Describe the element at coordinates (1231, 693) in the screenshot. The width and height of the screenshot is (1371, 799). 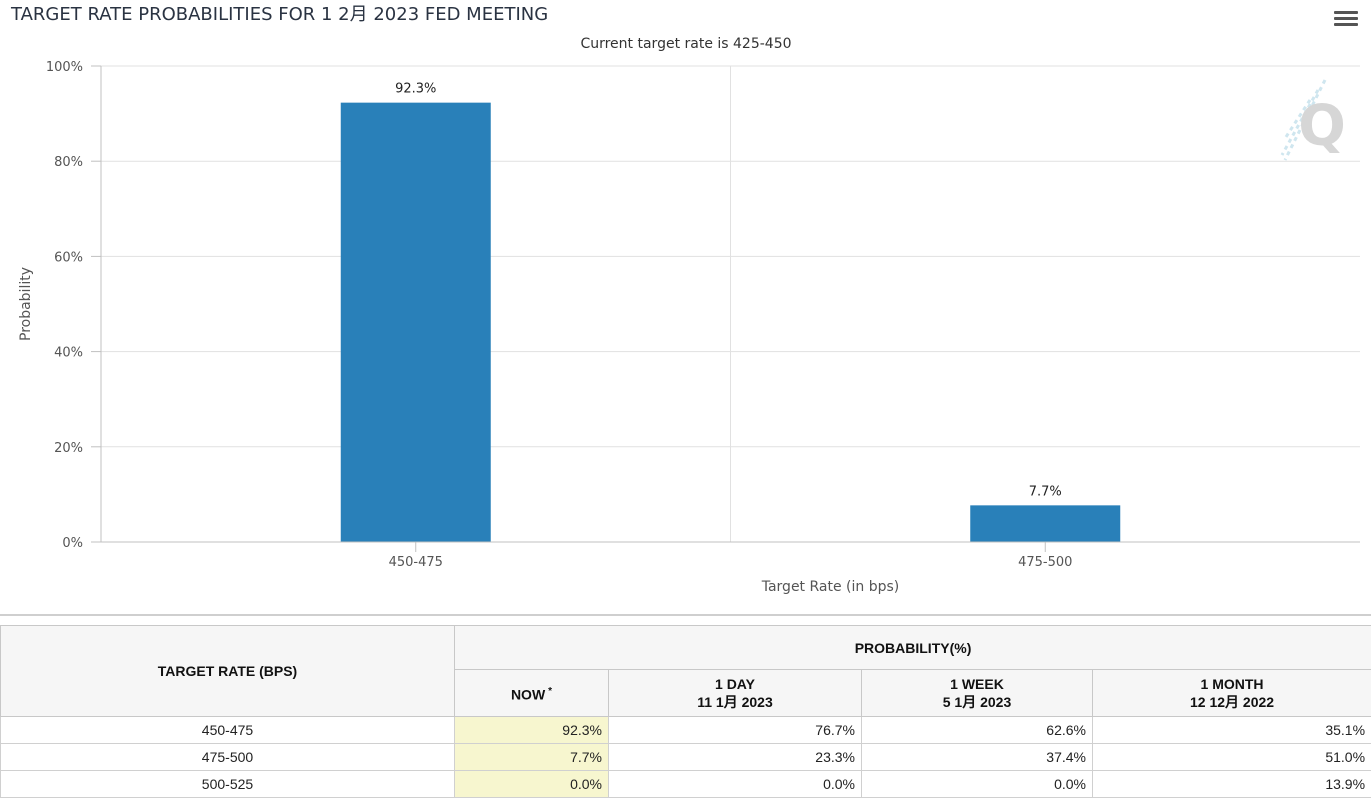
I see `column-header-1-month: 1 MONTH 12 12月 2022` at that location.